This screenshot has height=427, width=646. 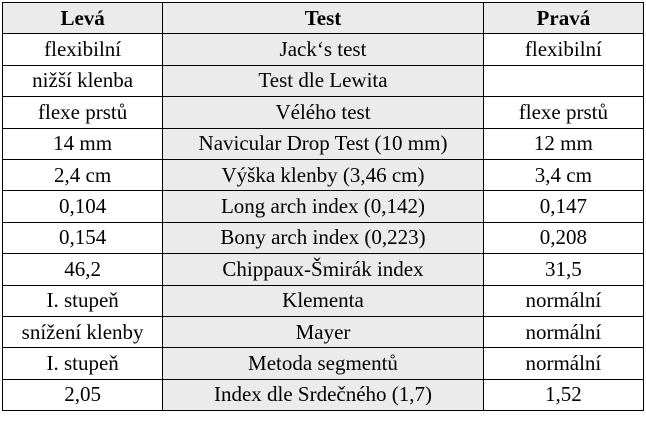 I want to click on cell-test: Test dle Lewita, so click(x=323, y=81).